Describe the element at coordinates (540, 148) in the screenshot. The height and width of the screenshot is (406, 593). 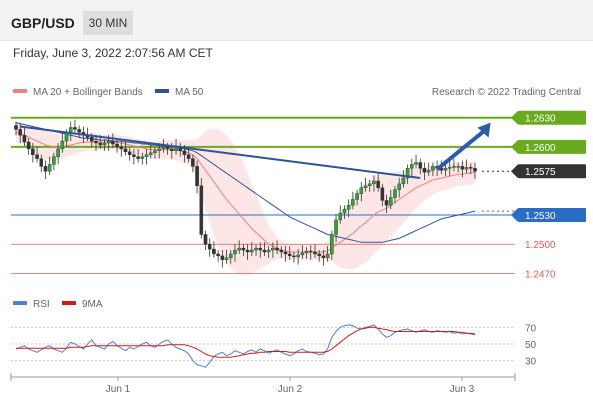
I see `level-label-1.2600: 1.2600` at that location.